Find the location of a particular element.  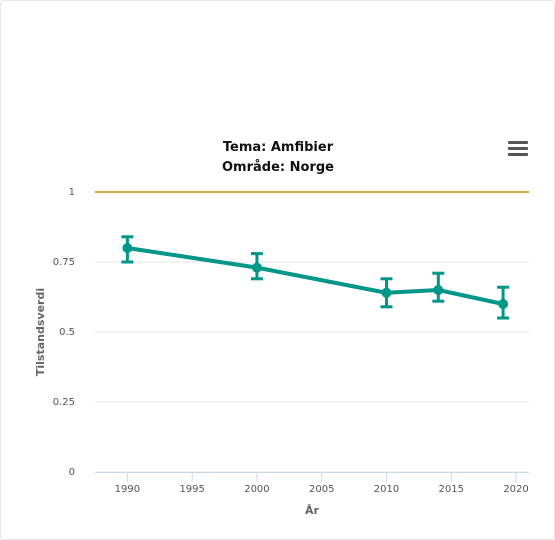

chart-menu-button is located at coordinates (518, 150).